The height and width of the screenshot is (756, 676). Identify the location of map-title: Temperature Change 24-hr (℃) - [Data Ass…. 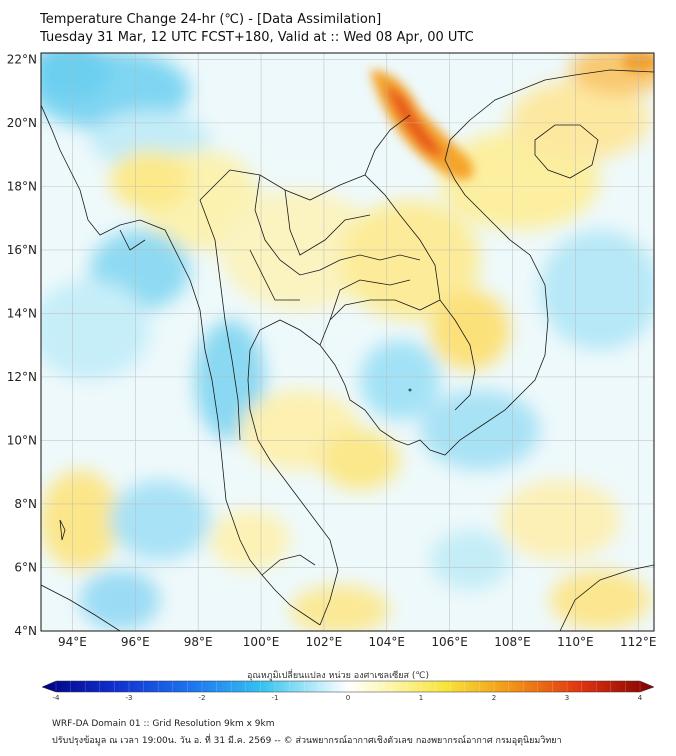
(211, 19).